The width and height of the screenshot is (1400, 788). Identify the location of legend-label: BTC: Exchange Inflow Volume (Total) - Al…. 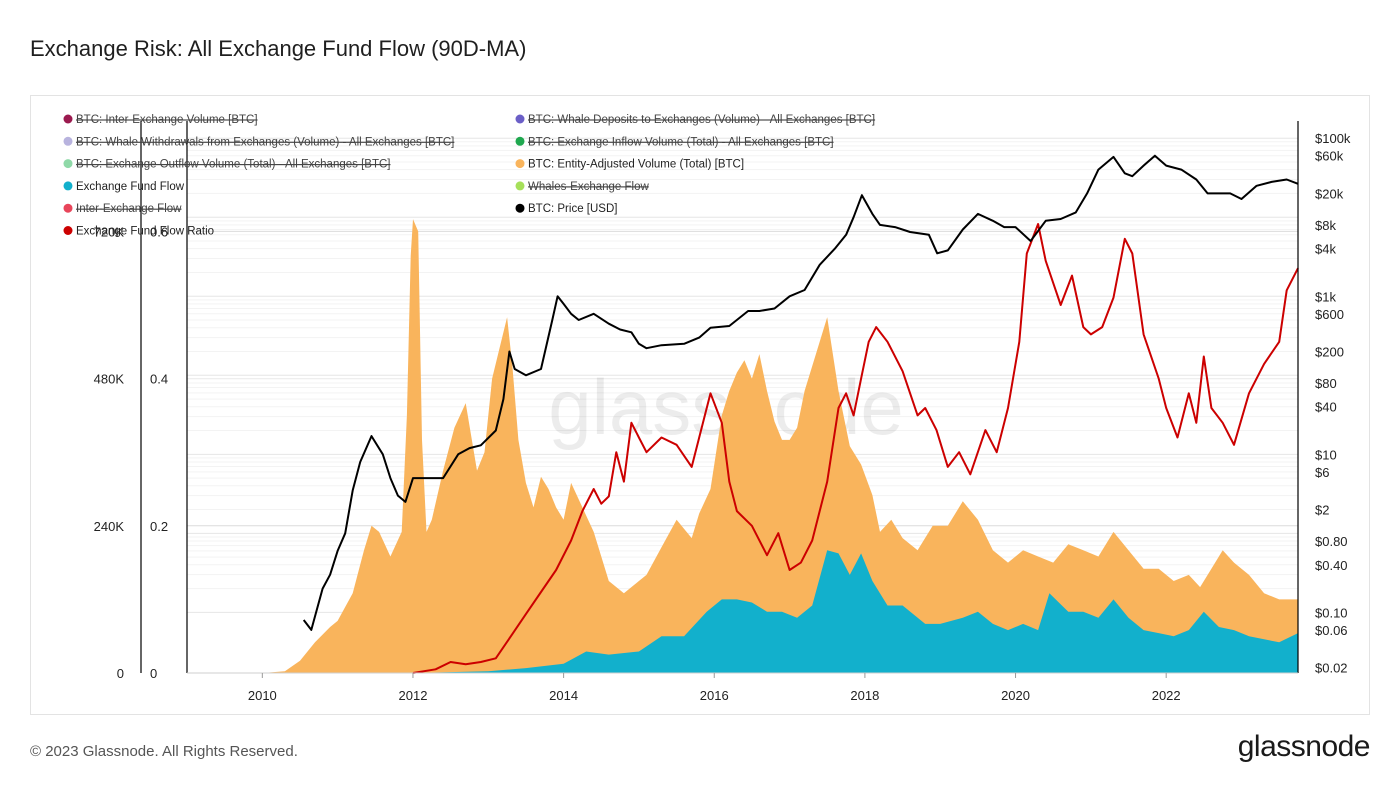
(681, 142).